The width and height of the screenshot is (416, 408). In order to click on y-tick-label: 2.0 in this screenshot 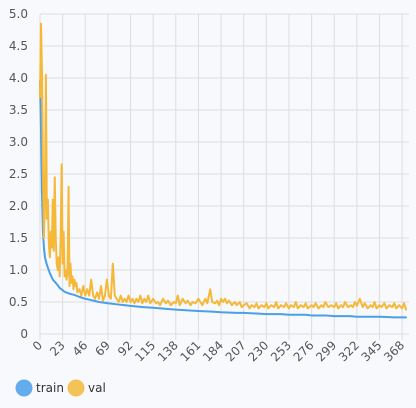, I will do `click(18, 206)`.